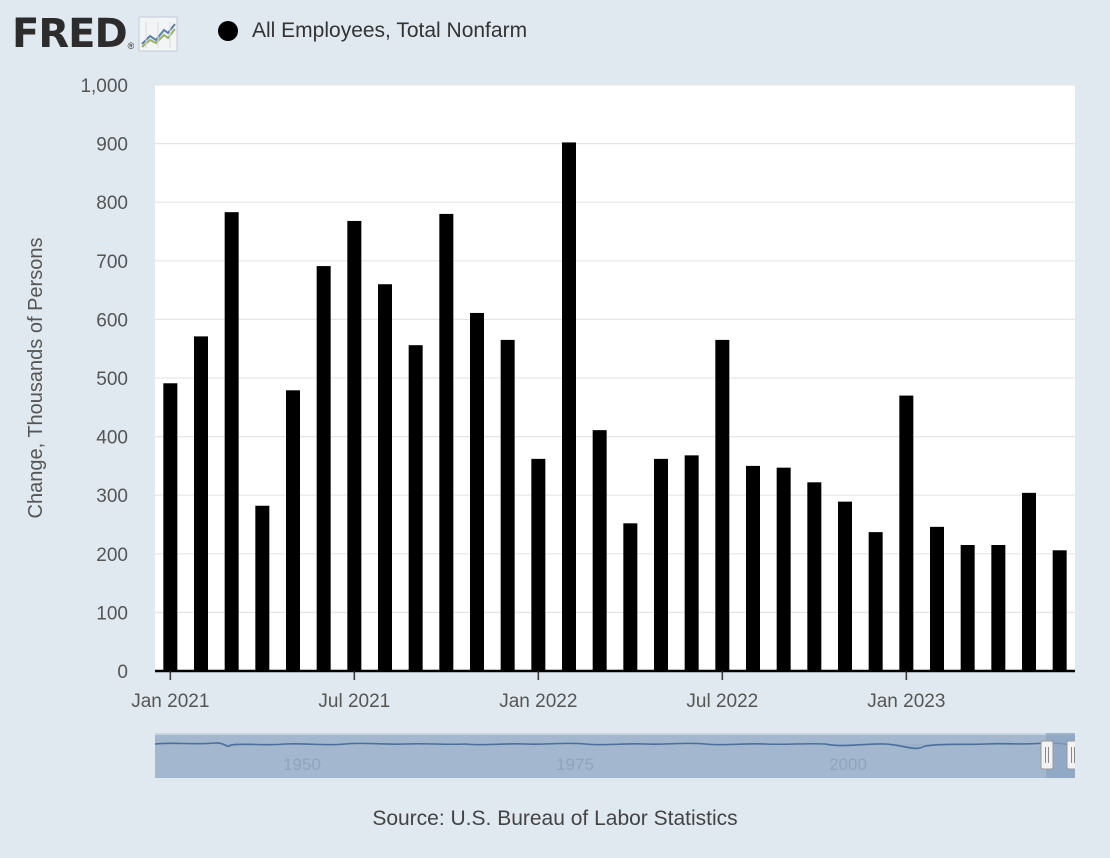 This screenshot has width=1110, height=858. What do you see at coordinates (104, 86) in the screenshot?
I see `y-tick-label: 1,000` at bounding box center [104, 86].